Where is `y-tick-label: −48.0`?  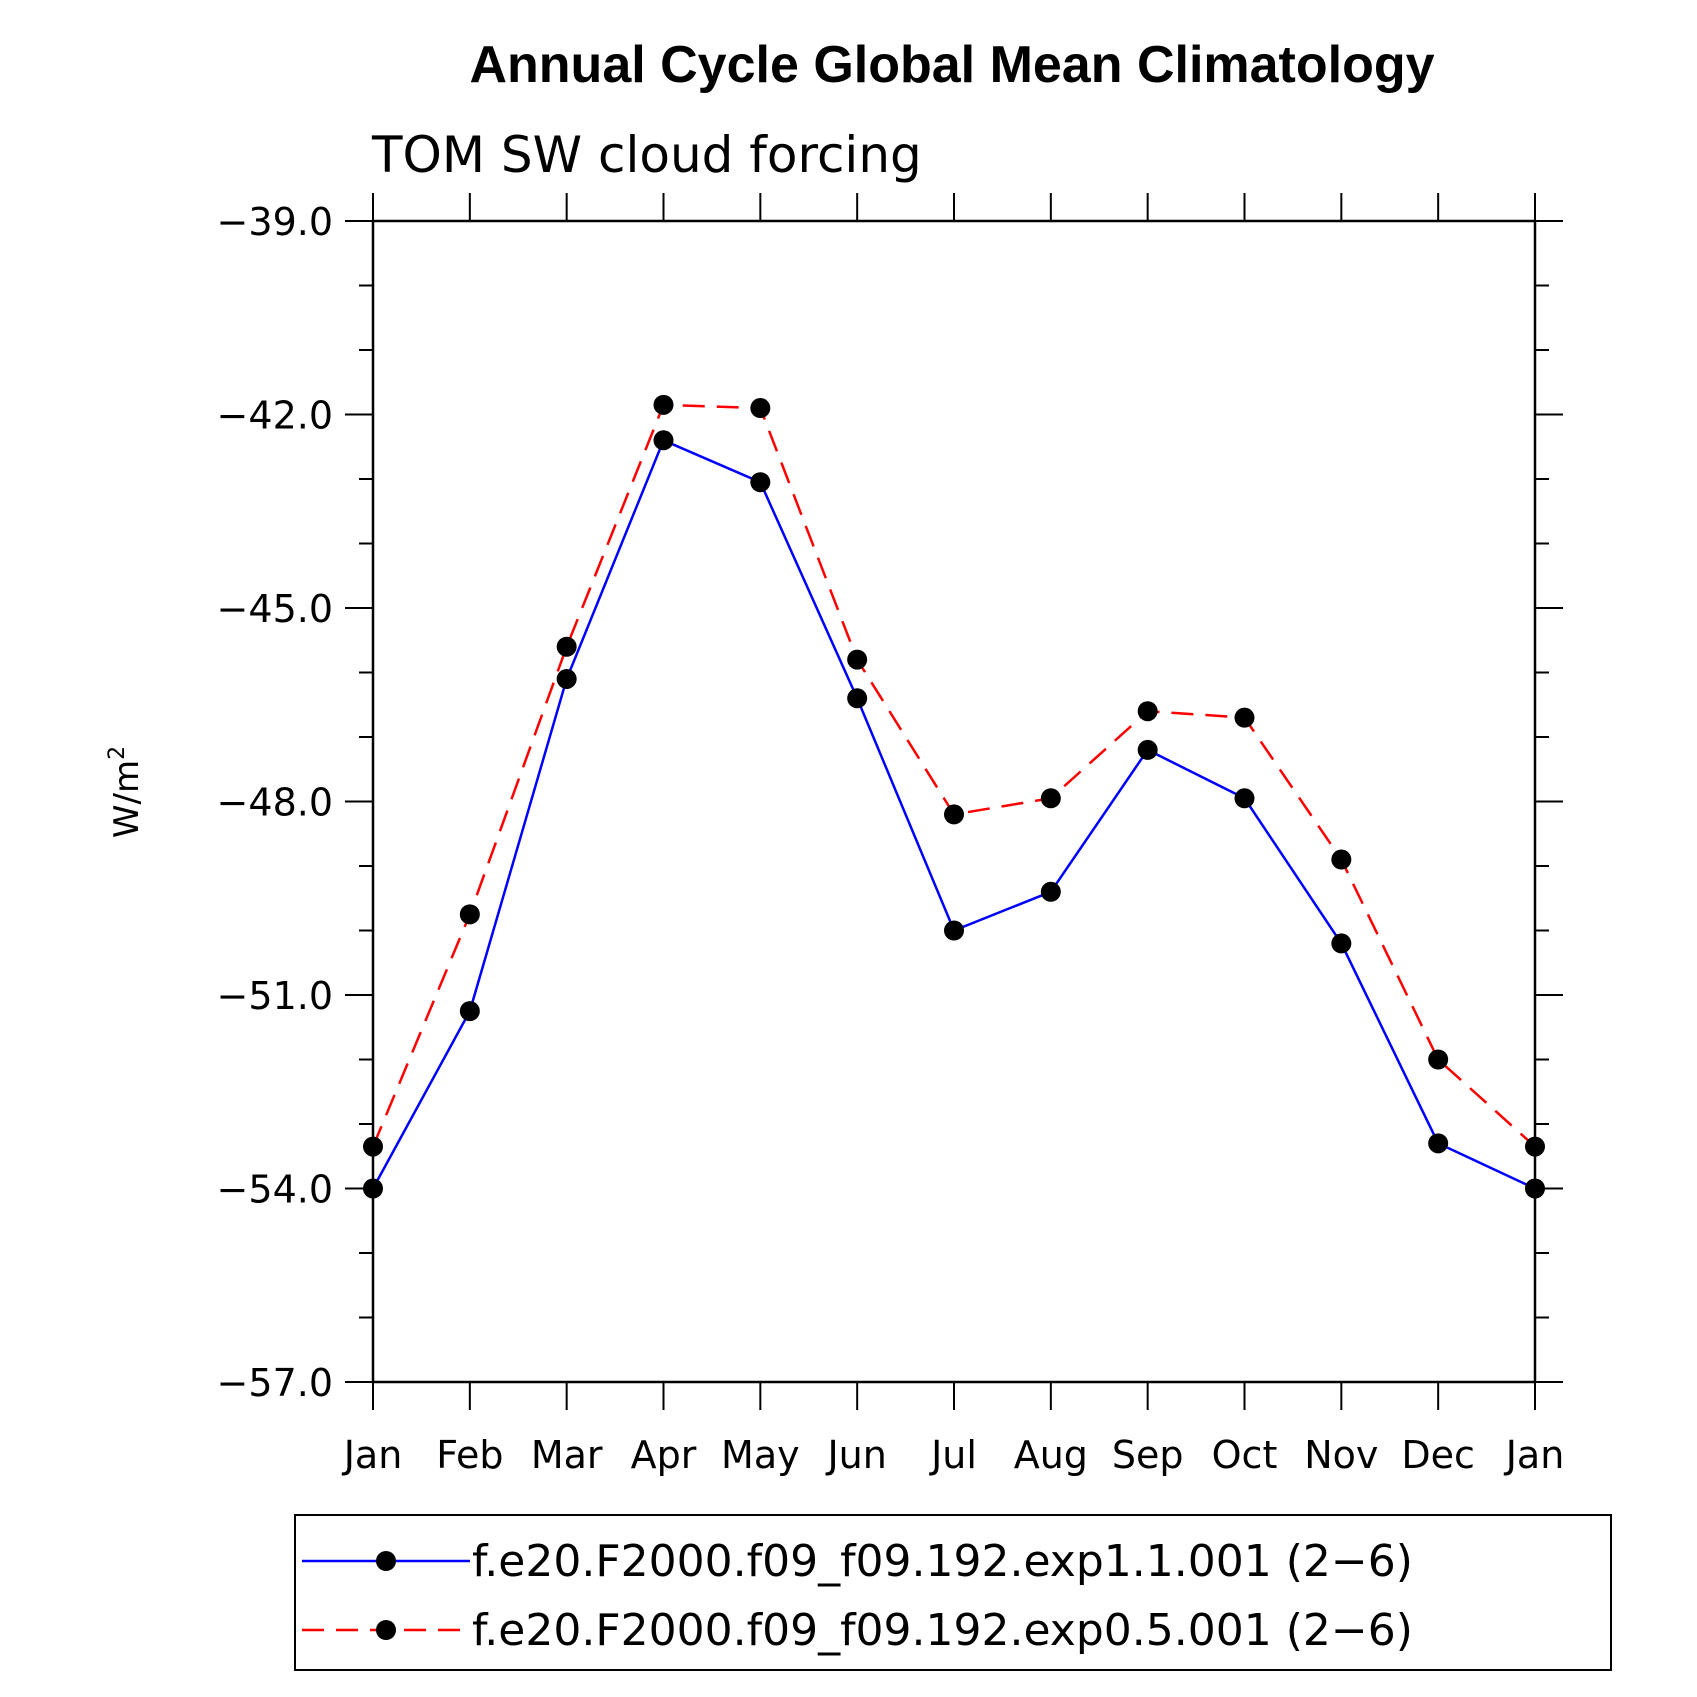
y-tick-label: −48.0 is located at coordinates (275, 803).